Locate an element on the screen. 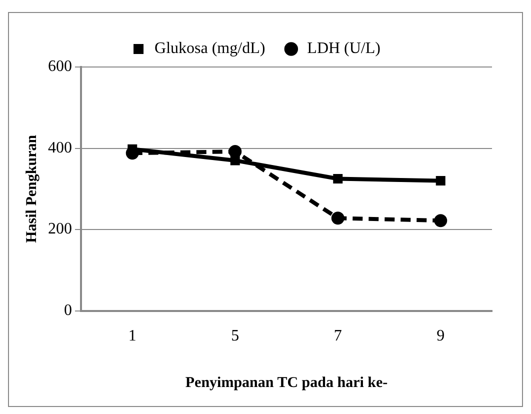 The image size is (531, 414). x-tick-label: 7 is located at coordinates (338, 336).